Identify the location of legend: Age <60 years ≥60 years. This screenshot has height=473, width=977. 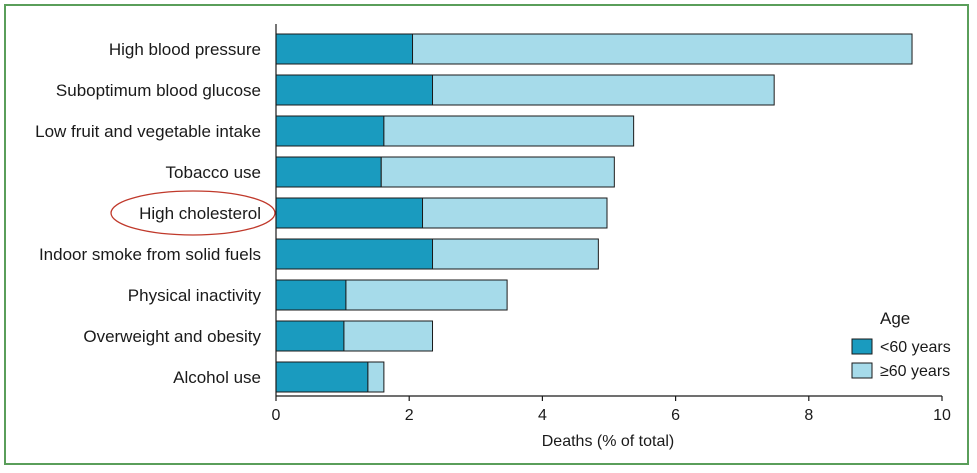
(901, 344).